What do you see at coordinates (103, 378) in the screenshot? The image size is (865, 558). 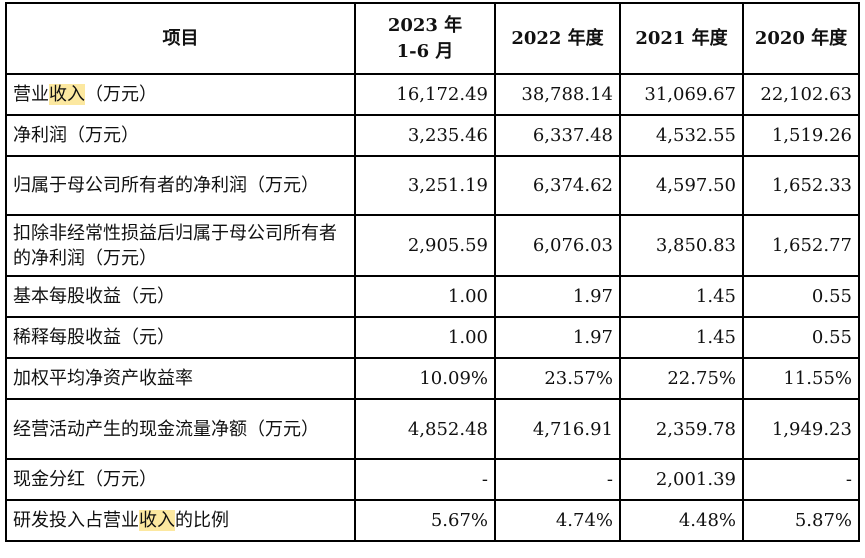 I see `label-text: 加权平均净资产收益率` at bounding box center [103, 378].